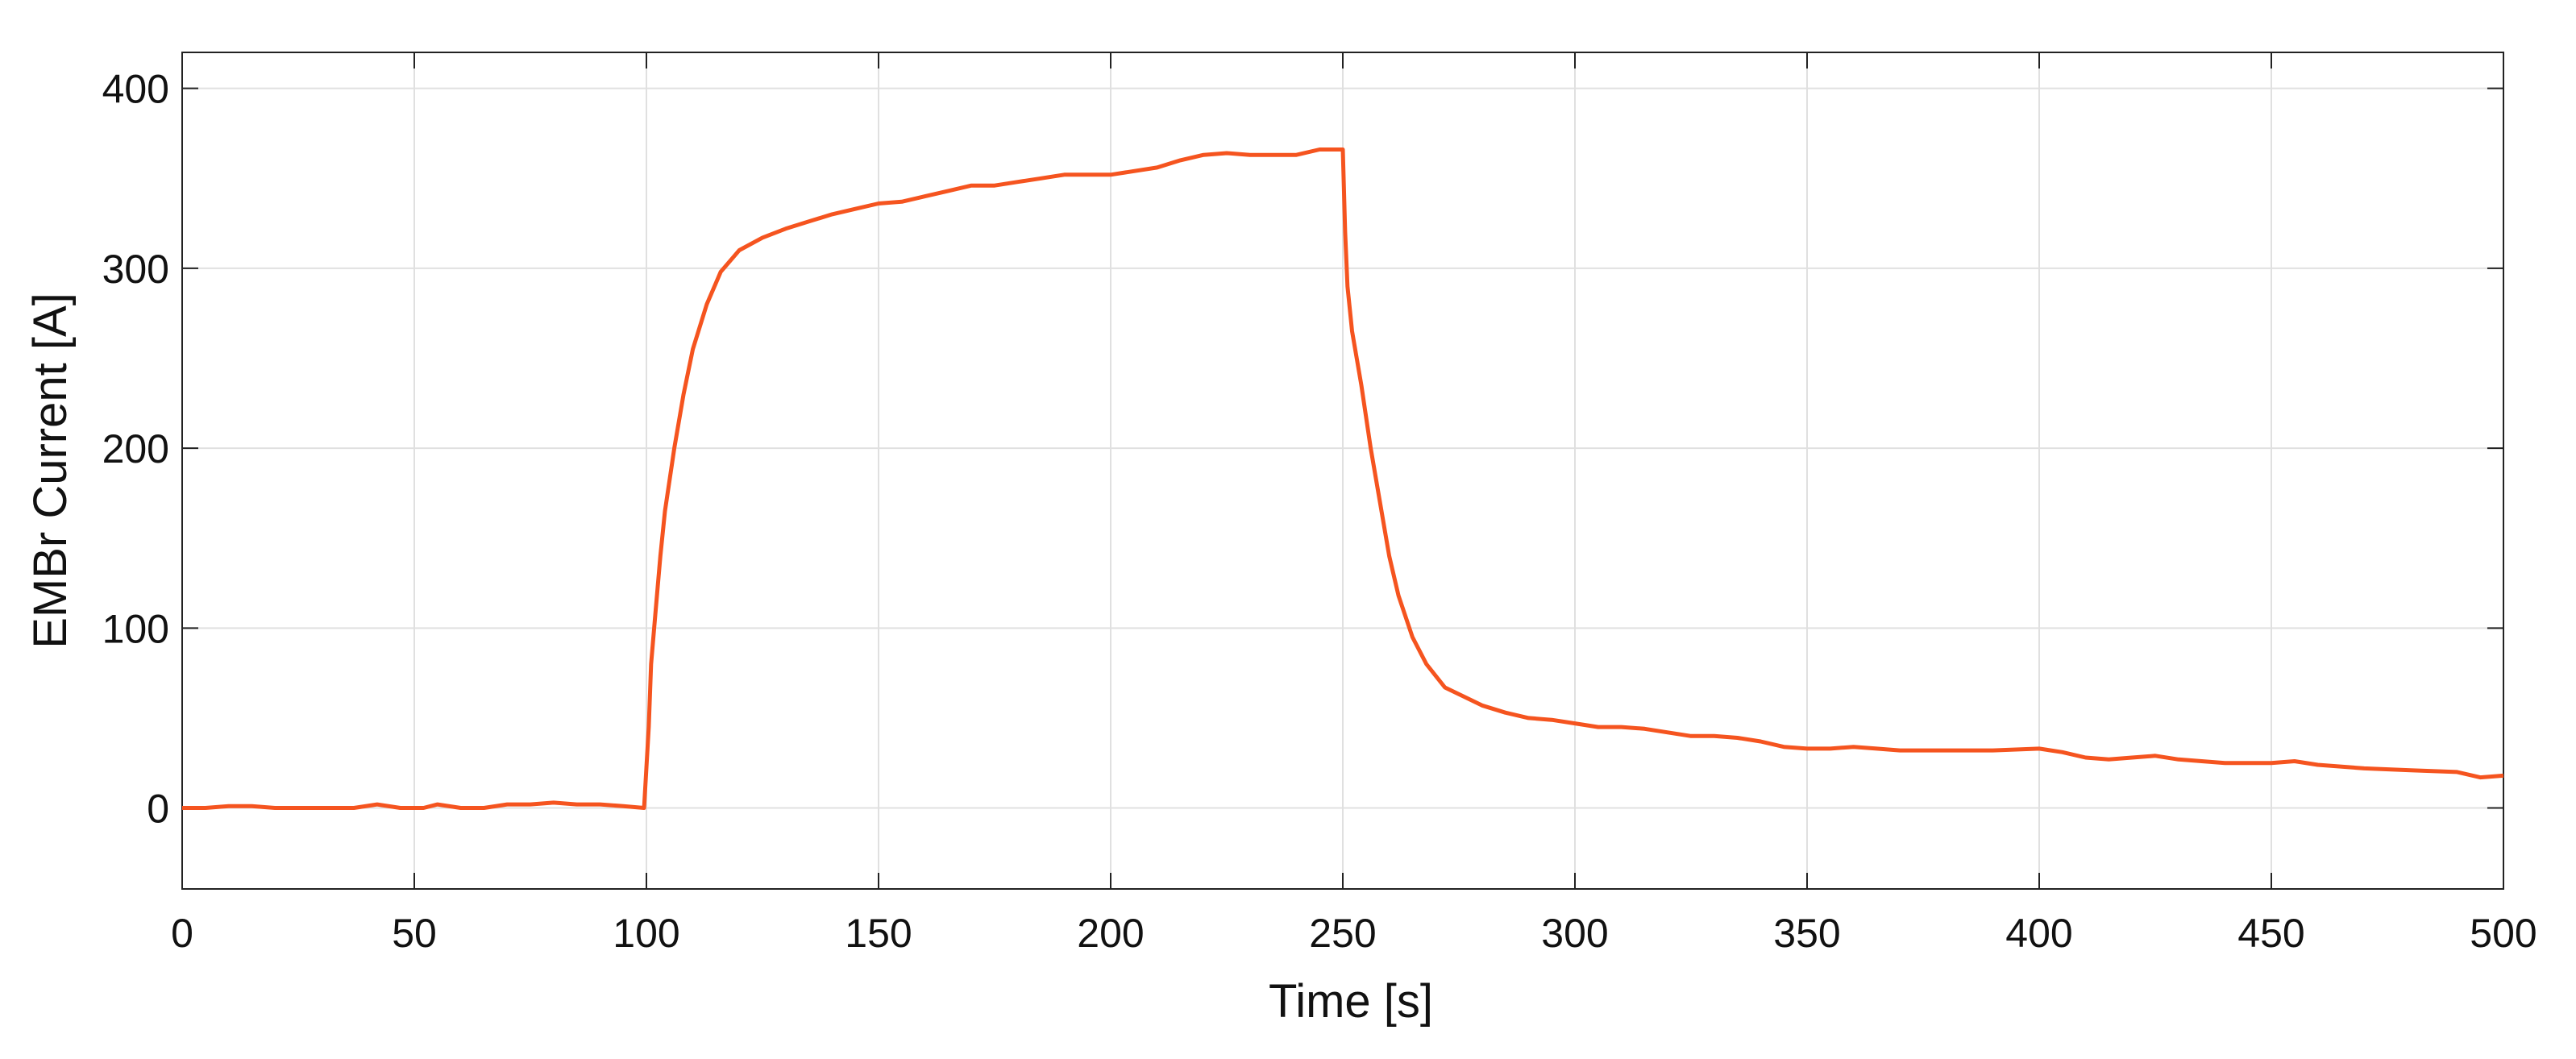 The width and height of the screenshot is (2576, 1059). I want to click on y-tick-label: 100, so click(135, 628).